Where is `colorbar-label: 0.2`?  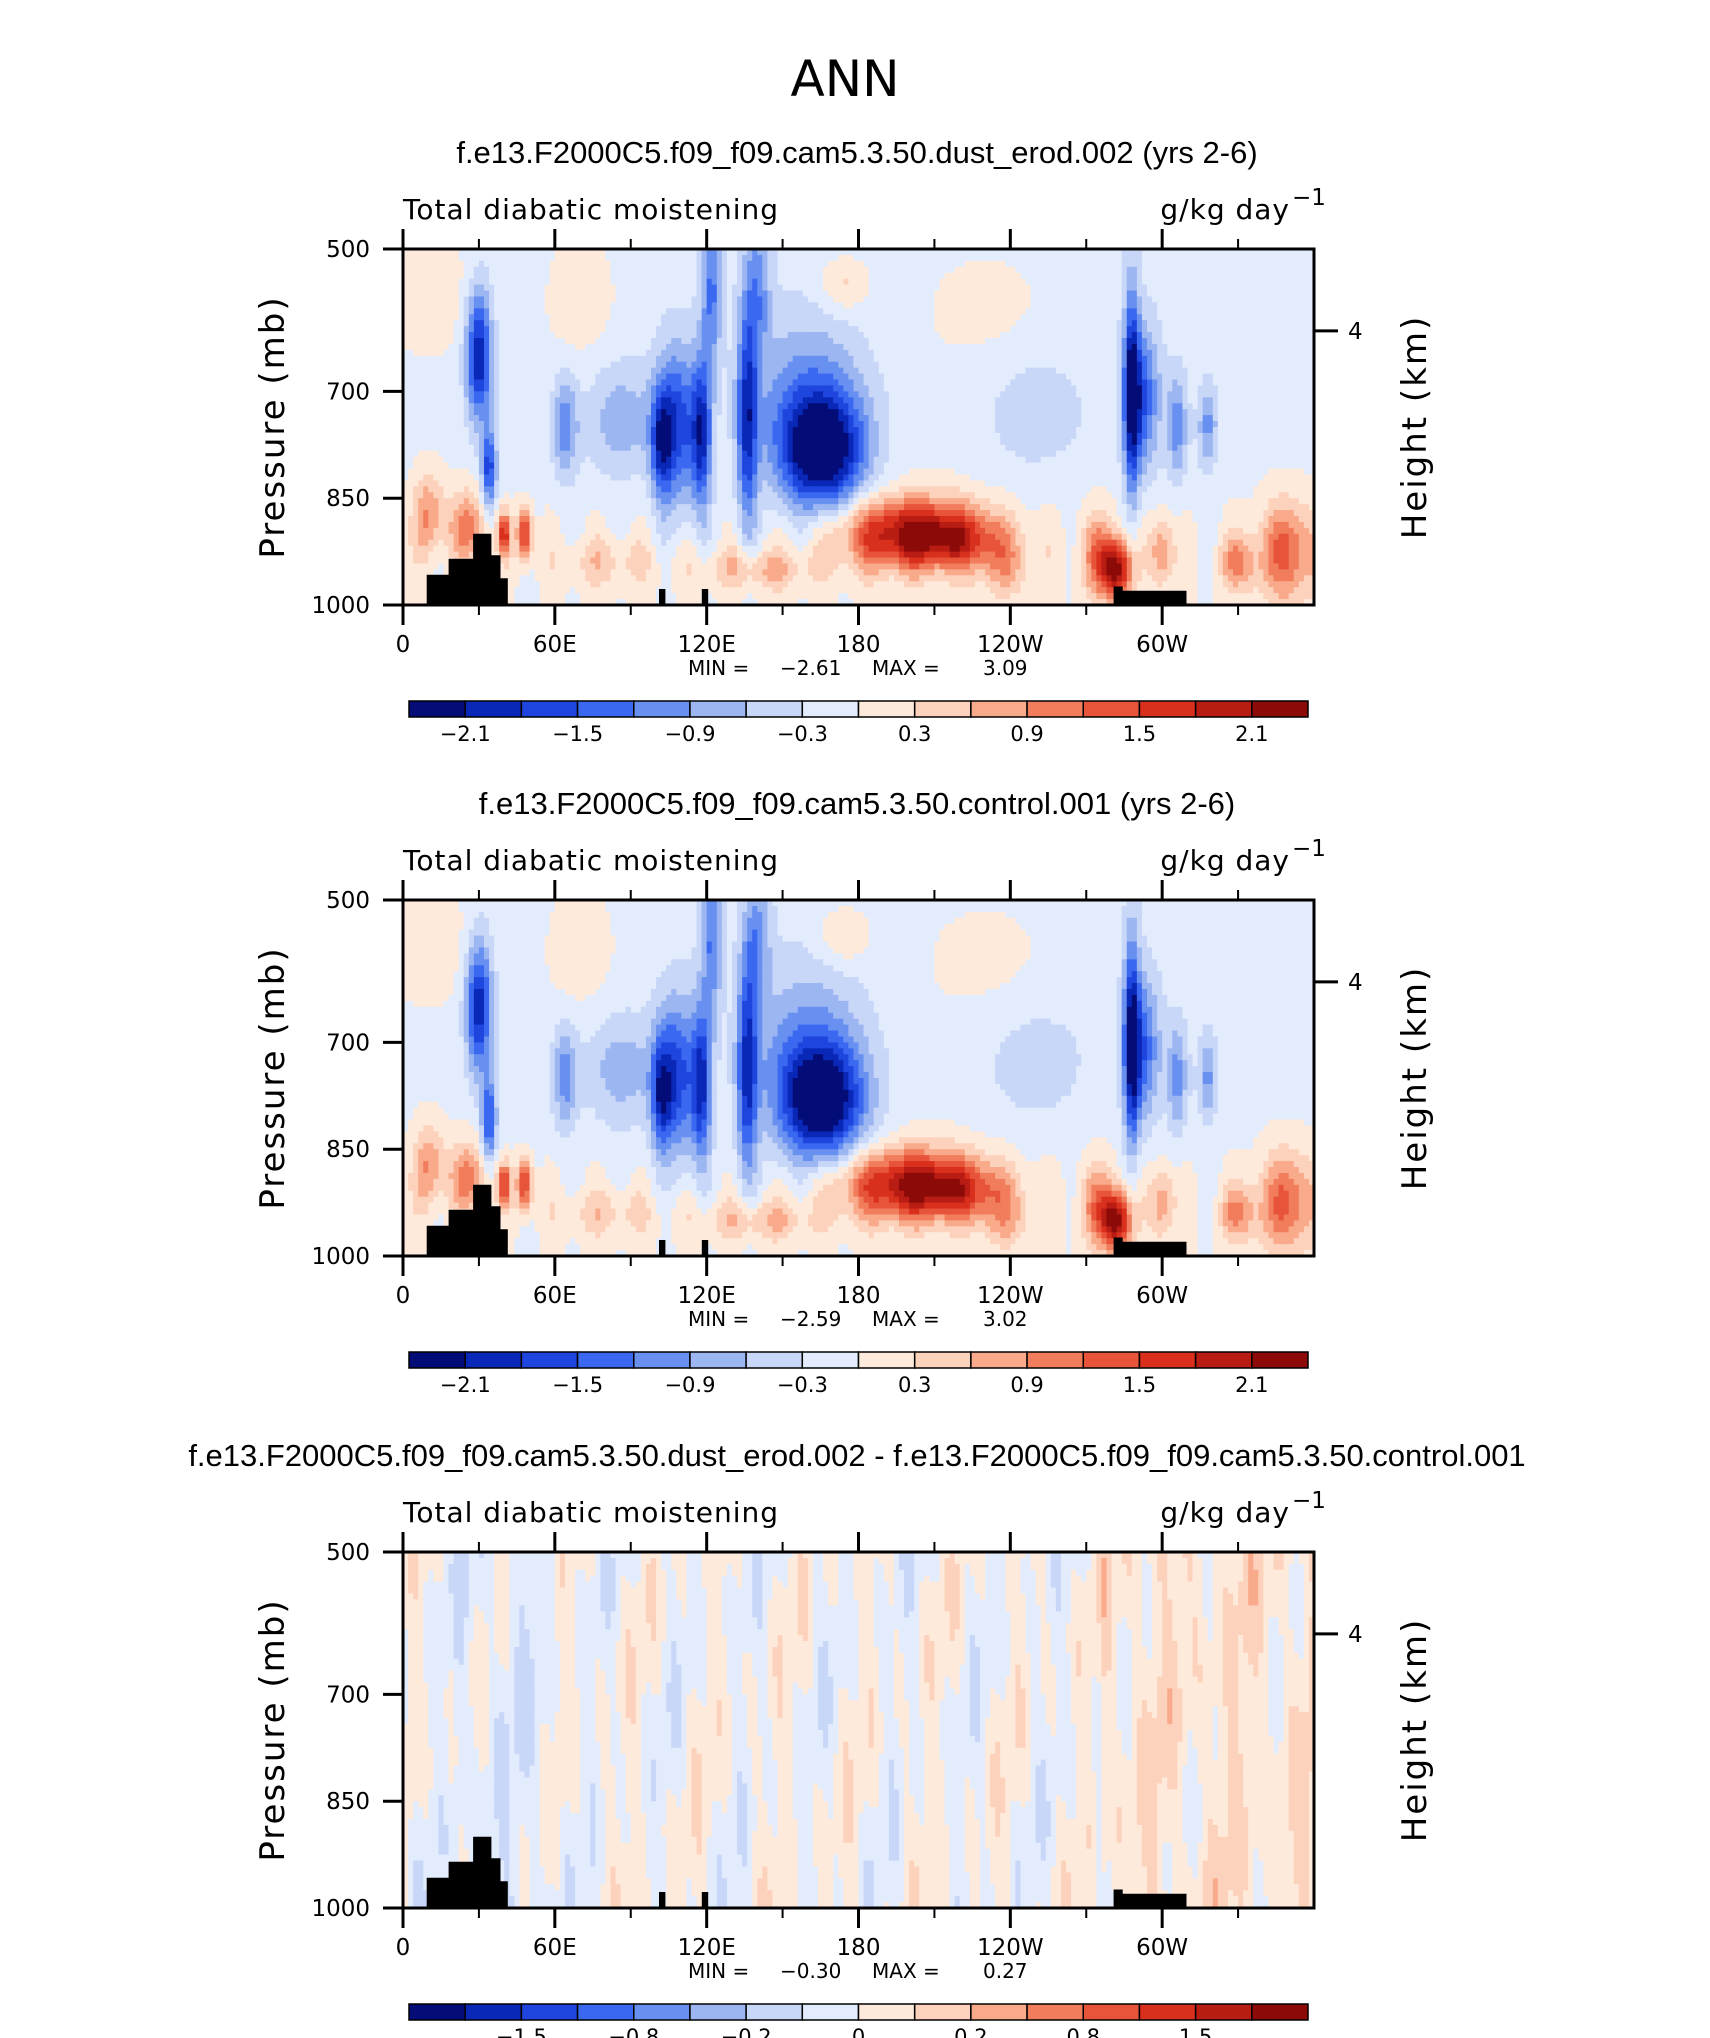
colorbar-label: 0.2 is located at coordinates (970, 2031).